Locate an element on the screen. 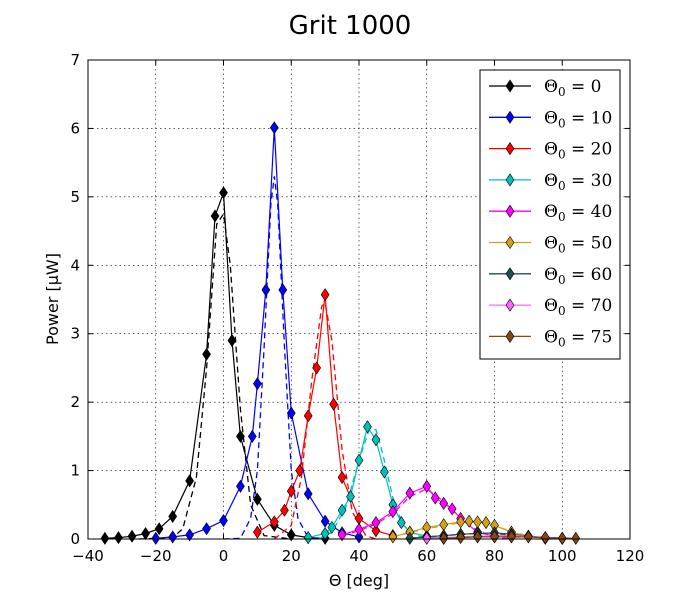 This screenshot has height=600, width=700. legend-entry: Θ0 = 20 is located at coordinates (550, 151).